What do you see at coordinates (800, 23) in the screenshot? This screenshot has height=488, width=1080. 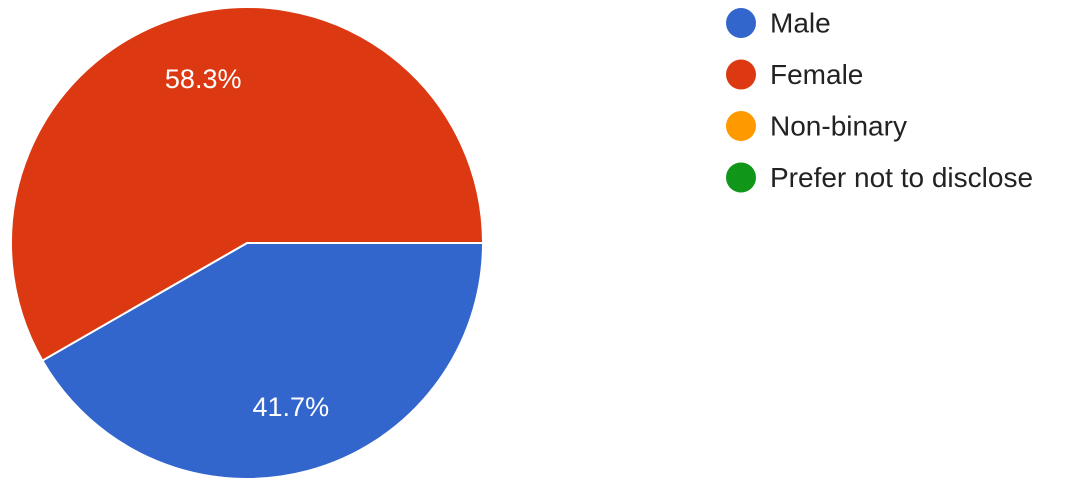 I see `legend-label: Male` at bounding box center [800, 23].